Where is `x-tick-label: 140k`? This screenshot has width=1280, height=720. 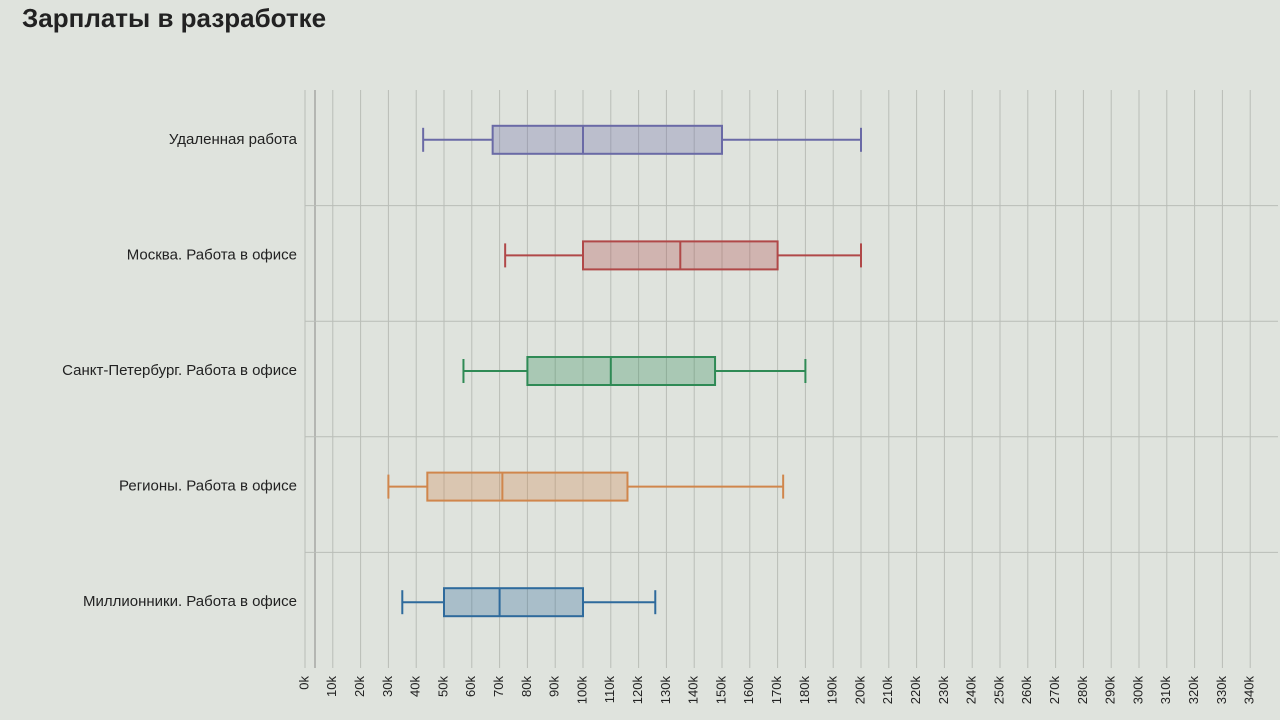 x-tick-label: 140k is located at coordinates (693, 690).